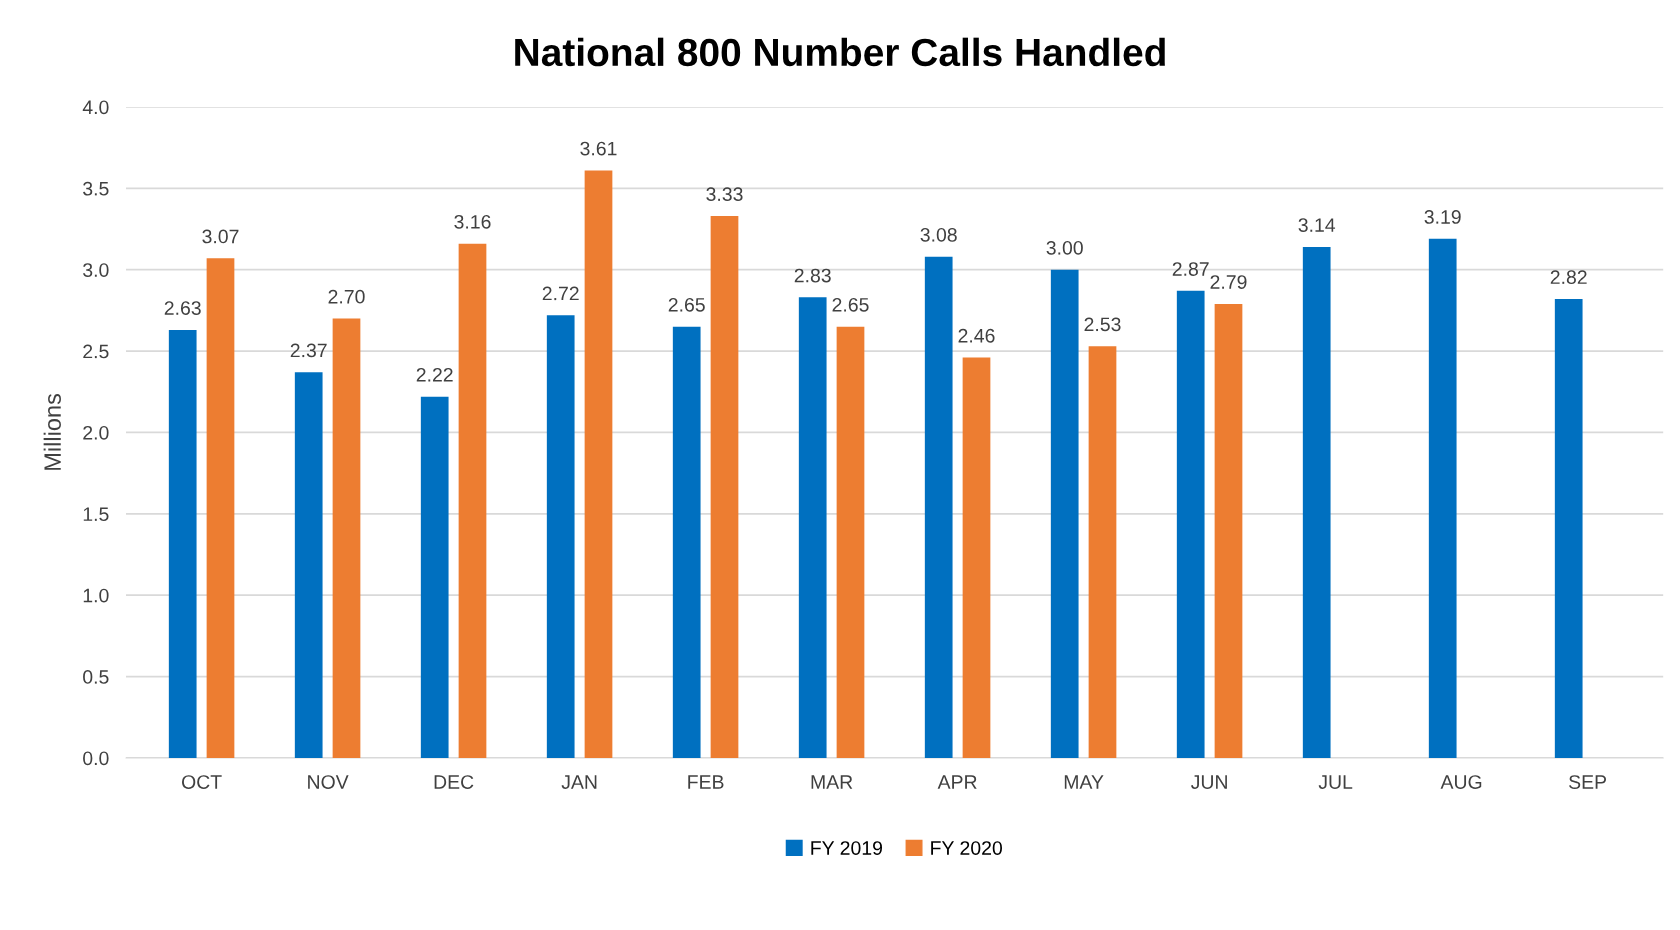 This screenshot has height=930, width=1680. Describe the element at coordinates (1442, 217) in the screenshot. I see `data-label: 3.19` at that location.